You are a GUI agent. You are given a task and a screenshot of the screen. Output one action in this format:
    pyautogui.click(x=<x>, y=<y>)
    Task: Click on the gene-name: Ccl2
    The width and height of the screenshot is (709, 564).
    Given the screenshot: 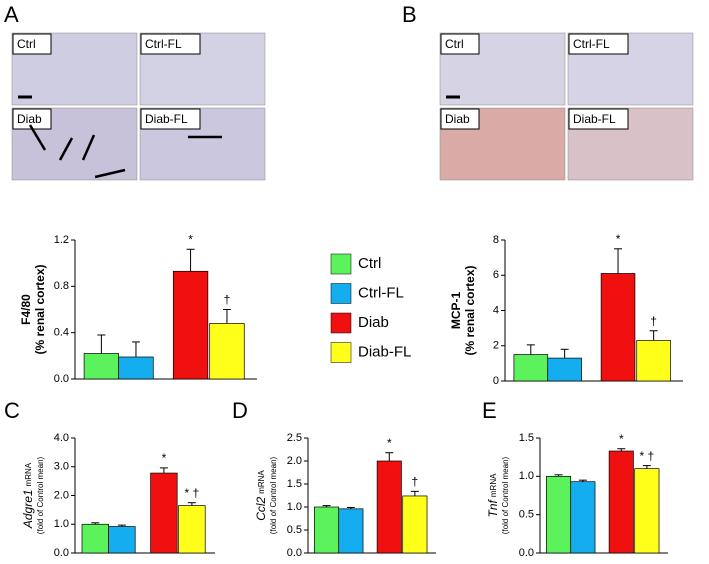 What is the action you would take?
    pyautogui.click(x=261, y=508)
    